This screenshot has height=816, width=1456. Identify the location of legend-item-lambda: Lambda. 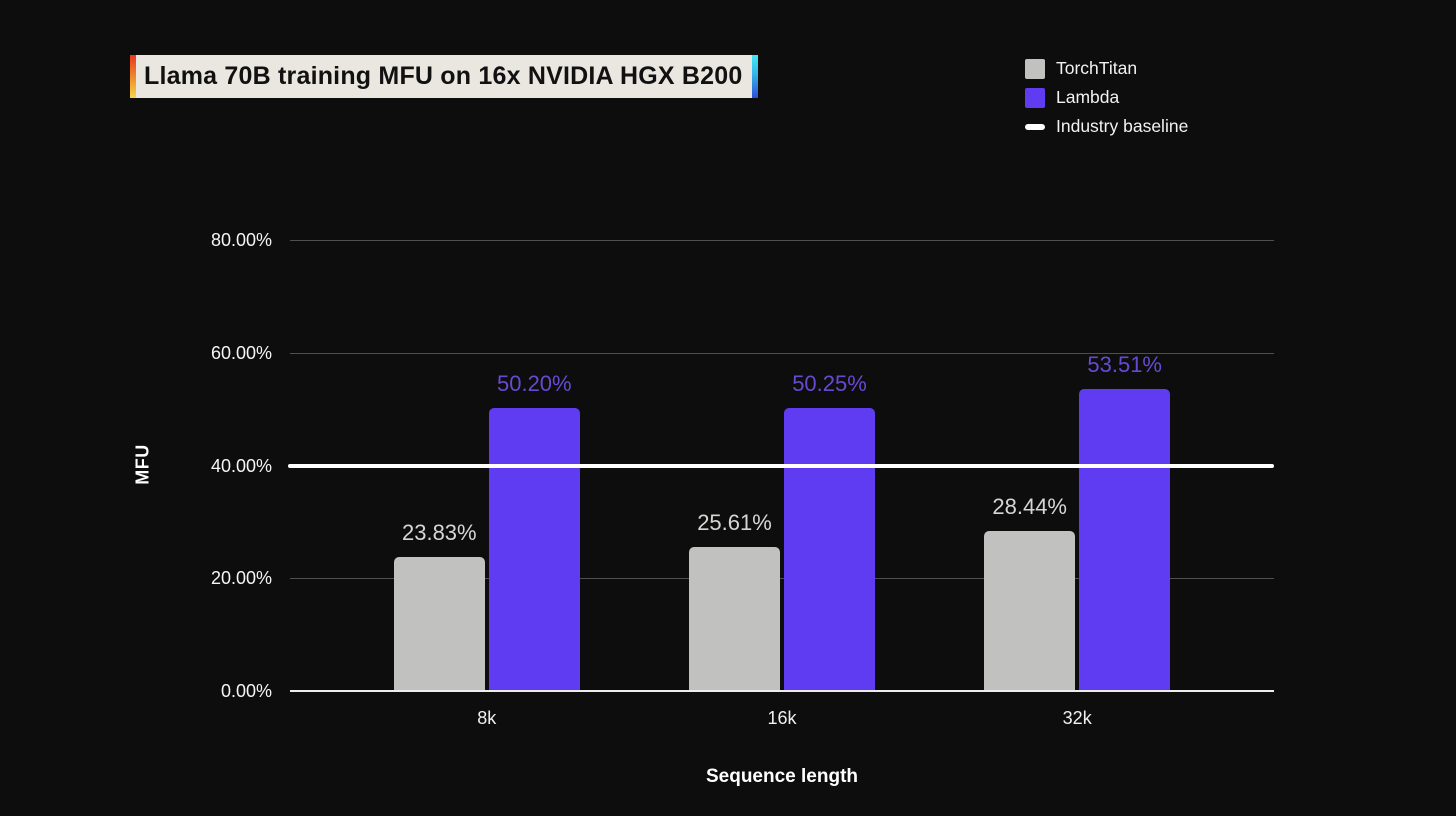
(1106, 97).